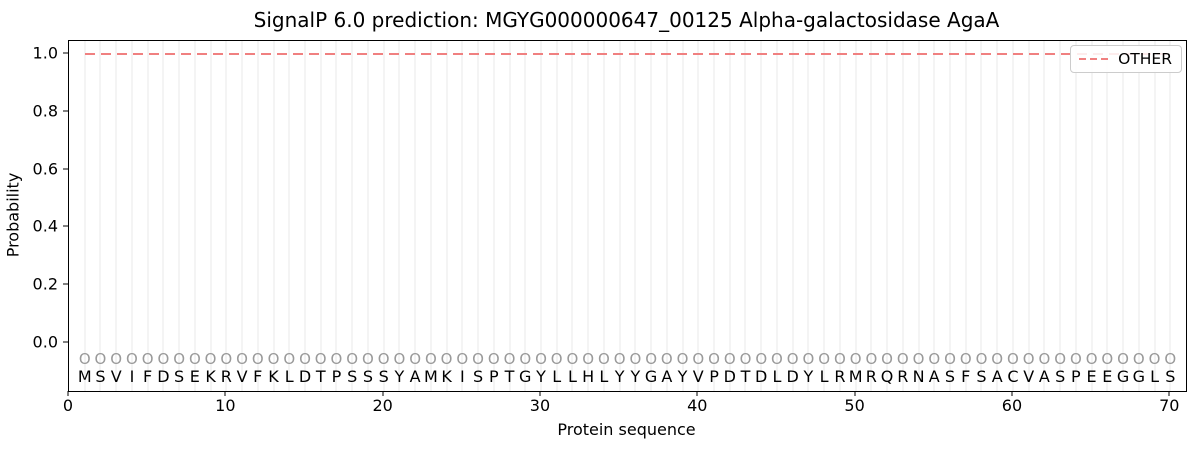 Image resolution: width=1200 pixels, height=450 pixels. What do you see at coordinates (45, 342) in the screenshot?
I see `y-tick-label: 0.0` at bounding box center [45, 342].